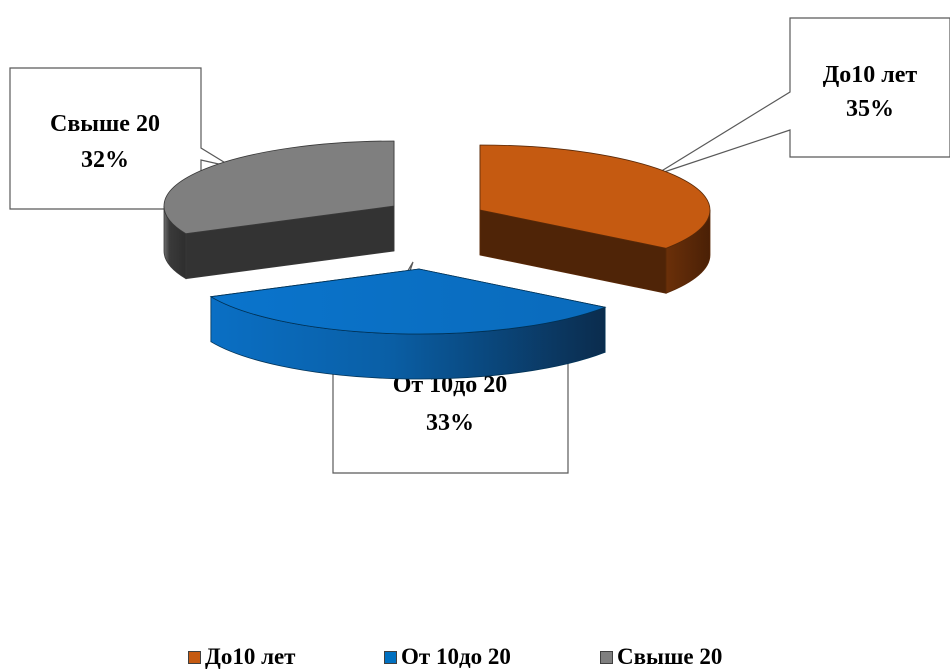  Describe the element at coordinates (390, 657) in the screenshot. I see `legend-swatch-blue` at that location.